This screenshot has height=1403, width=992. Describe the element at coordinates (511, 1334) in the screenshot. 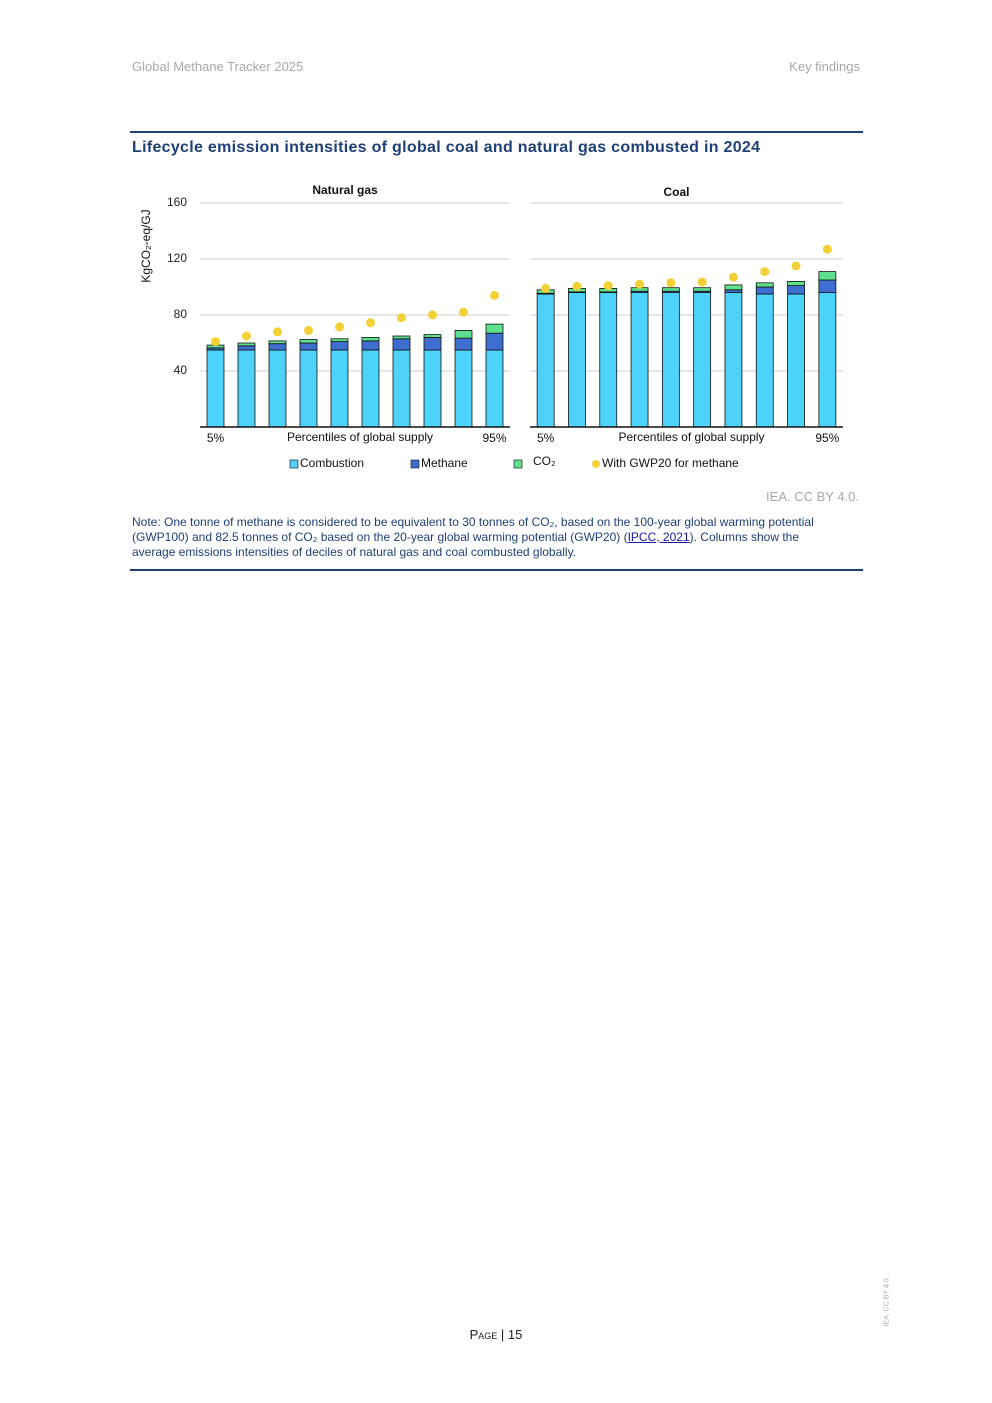

I see `page-num: | 15` at that location.